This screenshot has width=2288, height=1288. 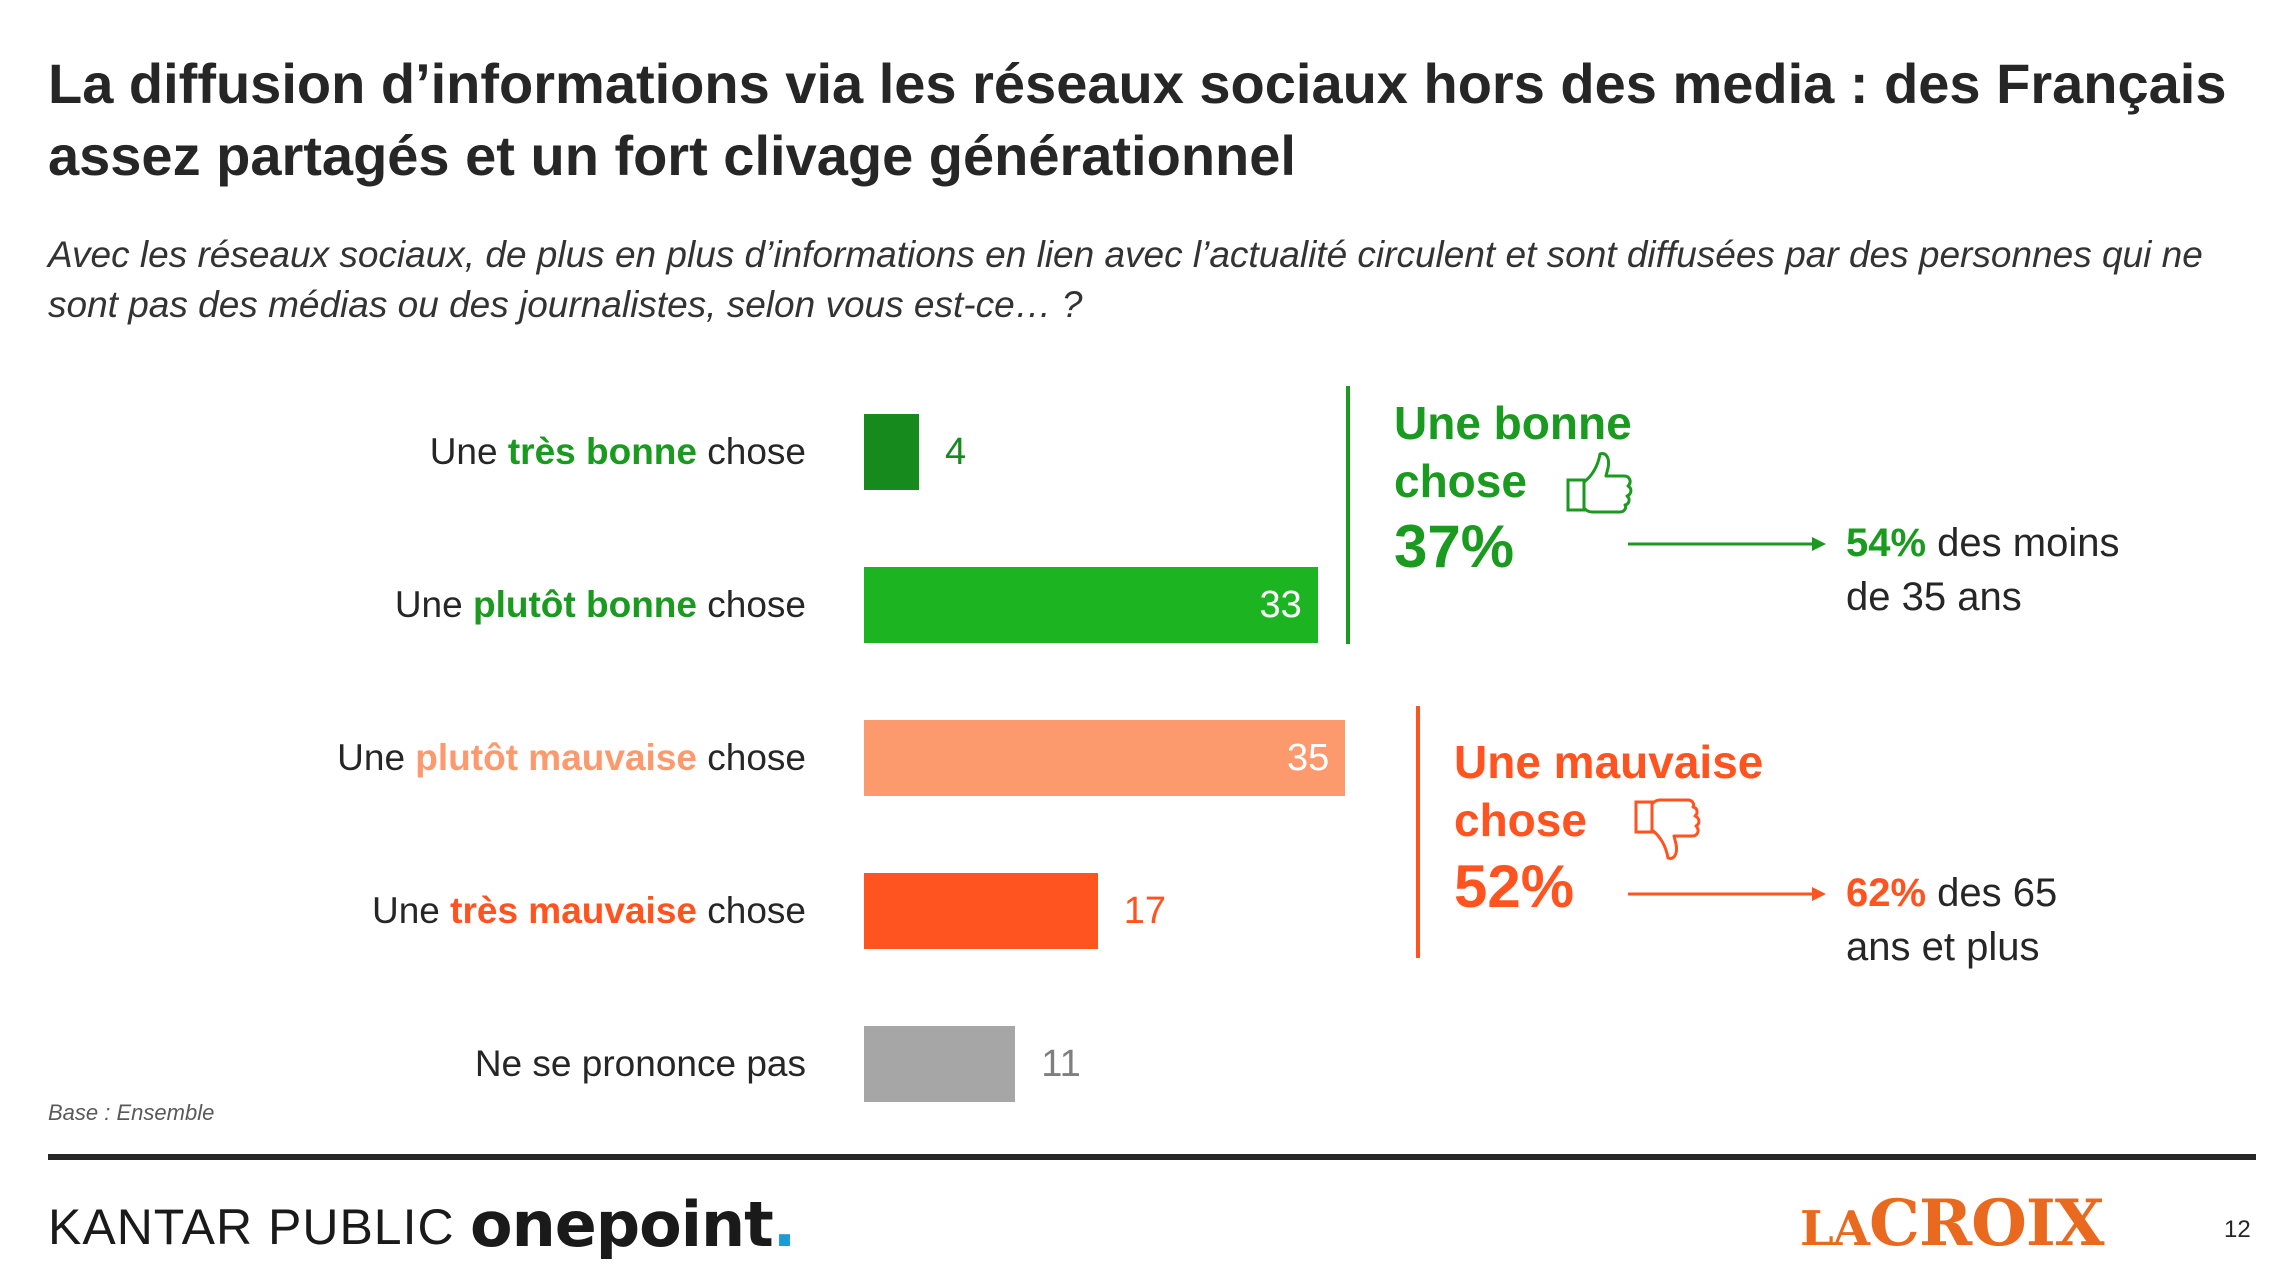 I want to click on kantar-logo-text: KANTAR PUBLIC, so click(x=251, y=1227).